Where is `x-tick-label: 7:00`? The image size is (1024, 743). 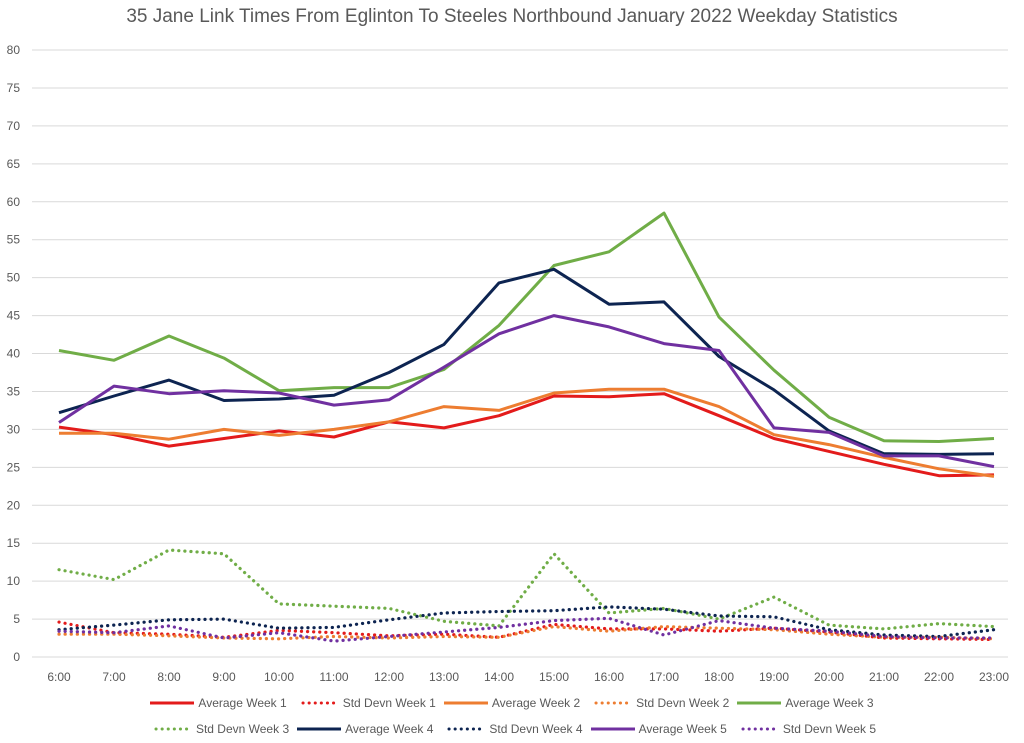
x-tick-label: 7:00 is located at coordinates (114, 677).